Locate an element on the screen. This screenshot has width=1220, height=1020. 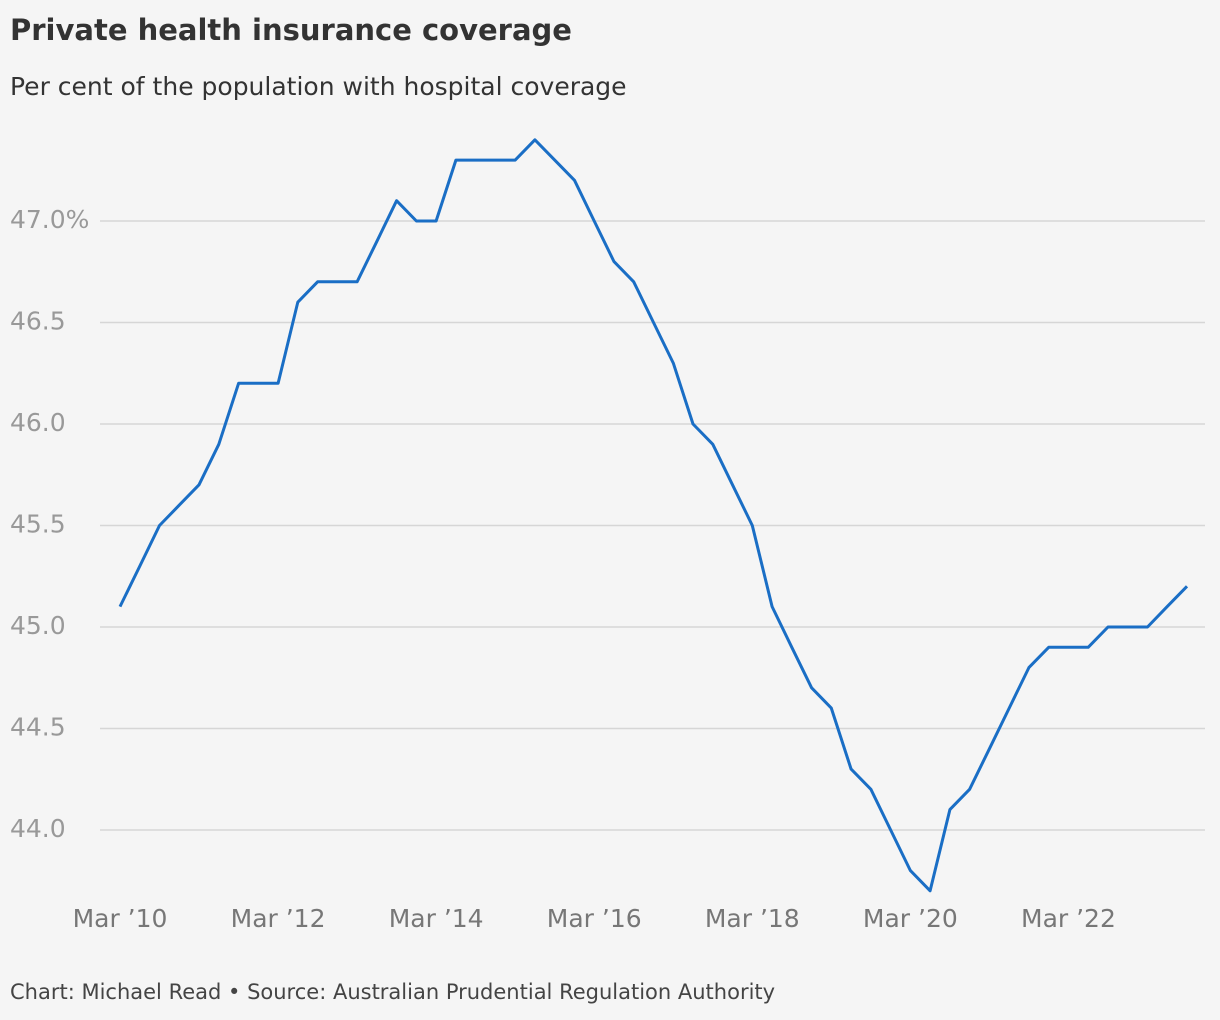
x-tick-label: Mar ’22 is located at coordinates (1068, 918).